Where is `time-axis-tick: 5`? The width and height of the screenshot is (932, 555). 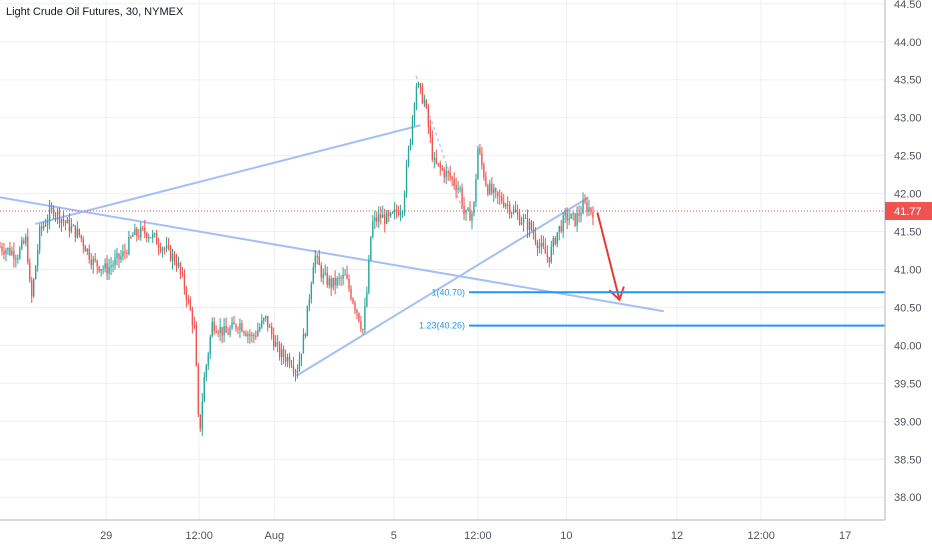 time-axis-tick: 5 is located at coordinates (394, 536).